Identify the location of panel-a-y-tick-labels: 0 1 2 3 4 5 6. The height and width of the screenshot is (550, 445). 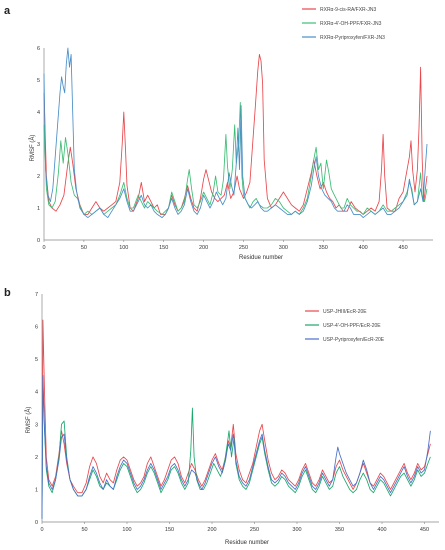
(38, 145).